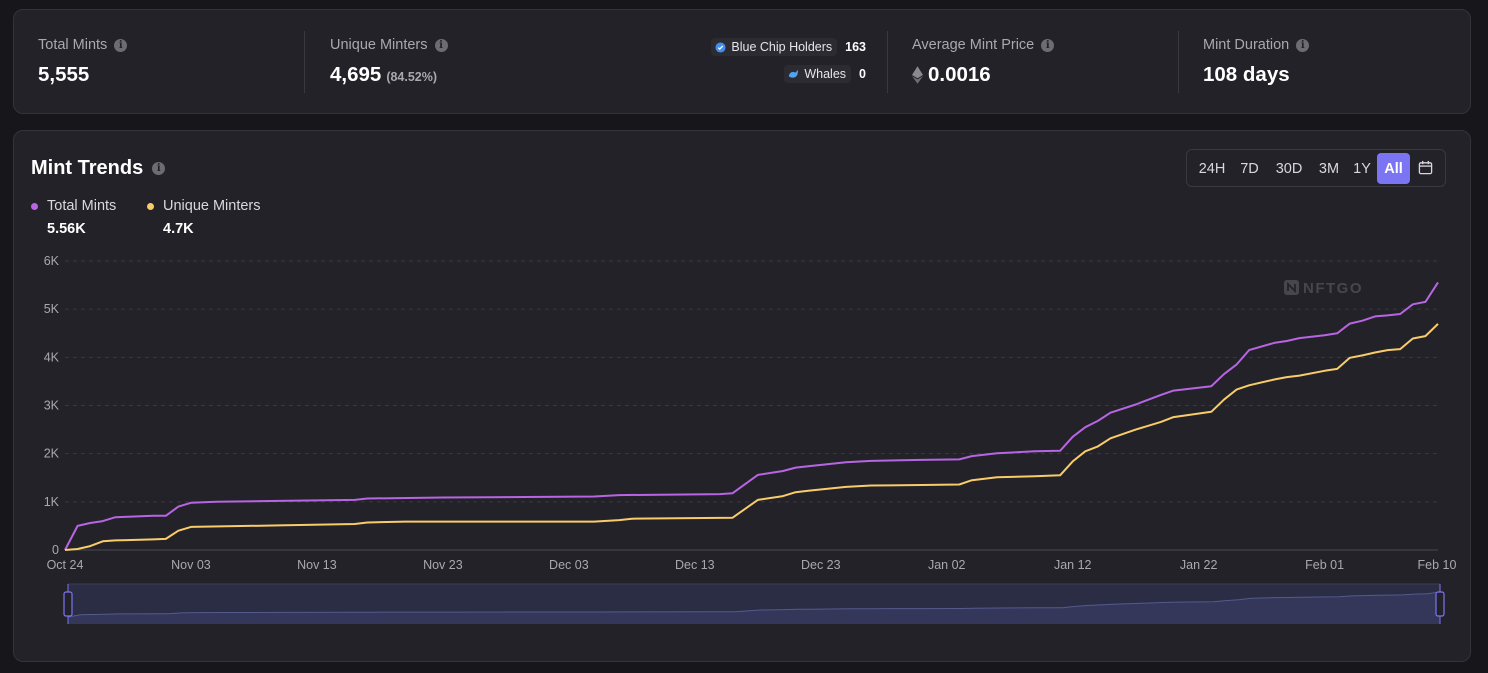 This screenshot has height=673, width=1488. I want to click on whales-pill: Whales, so click(818, 74).